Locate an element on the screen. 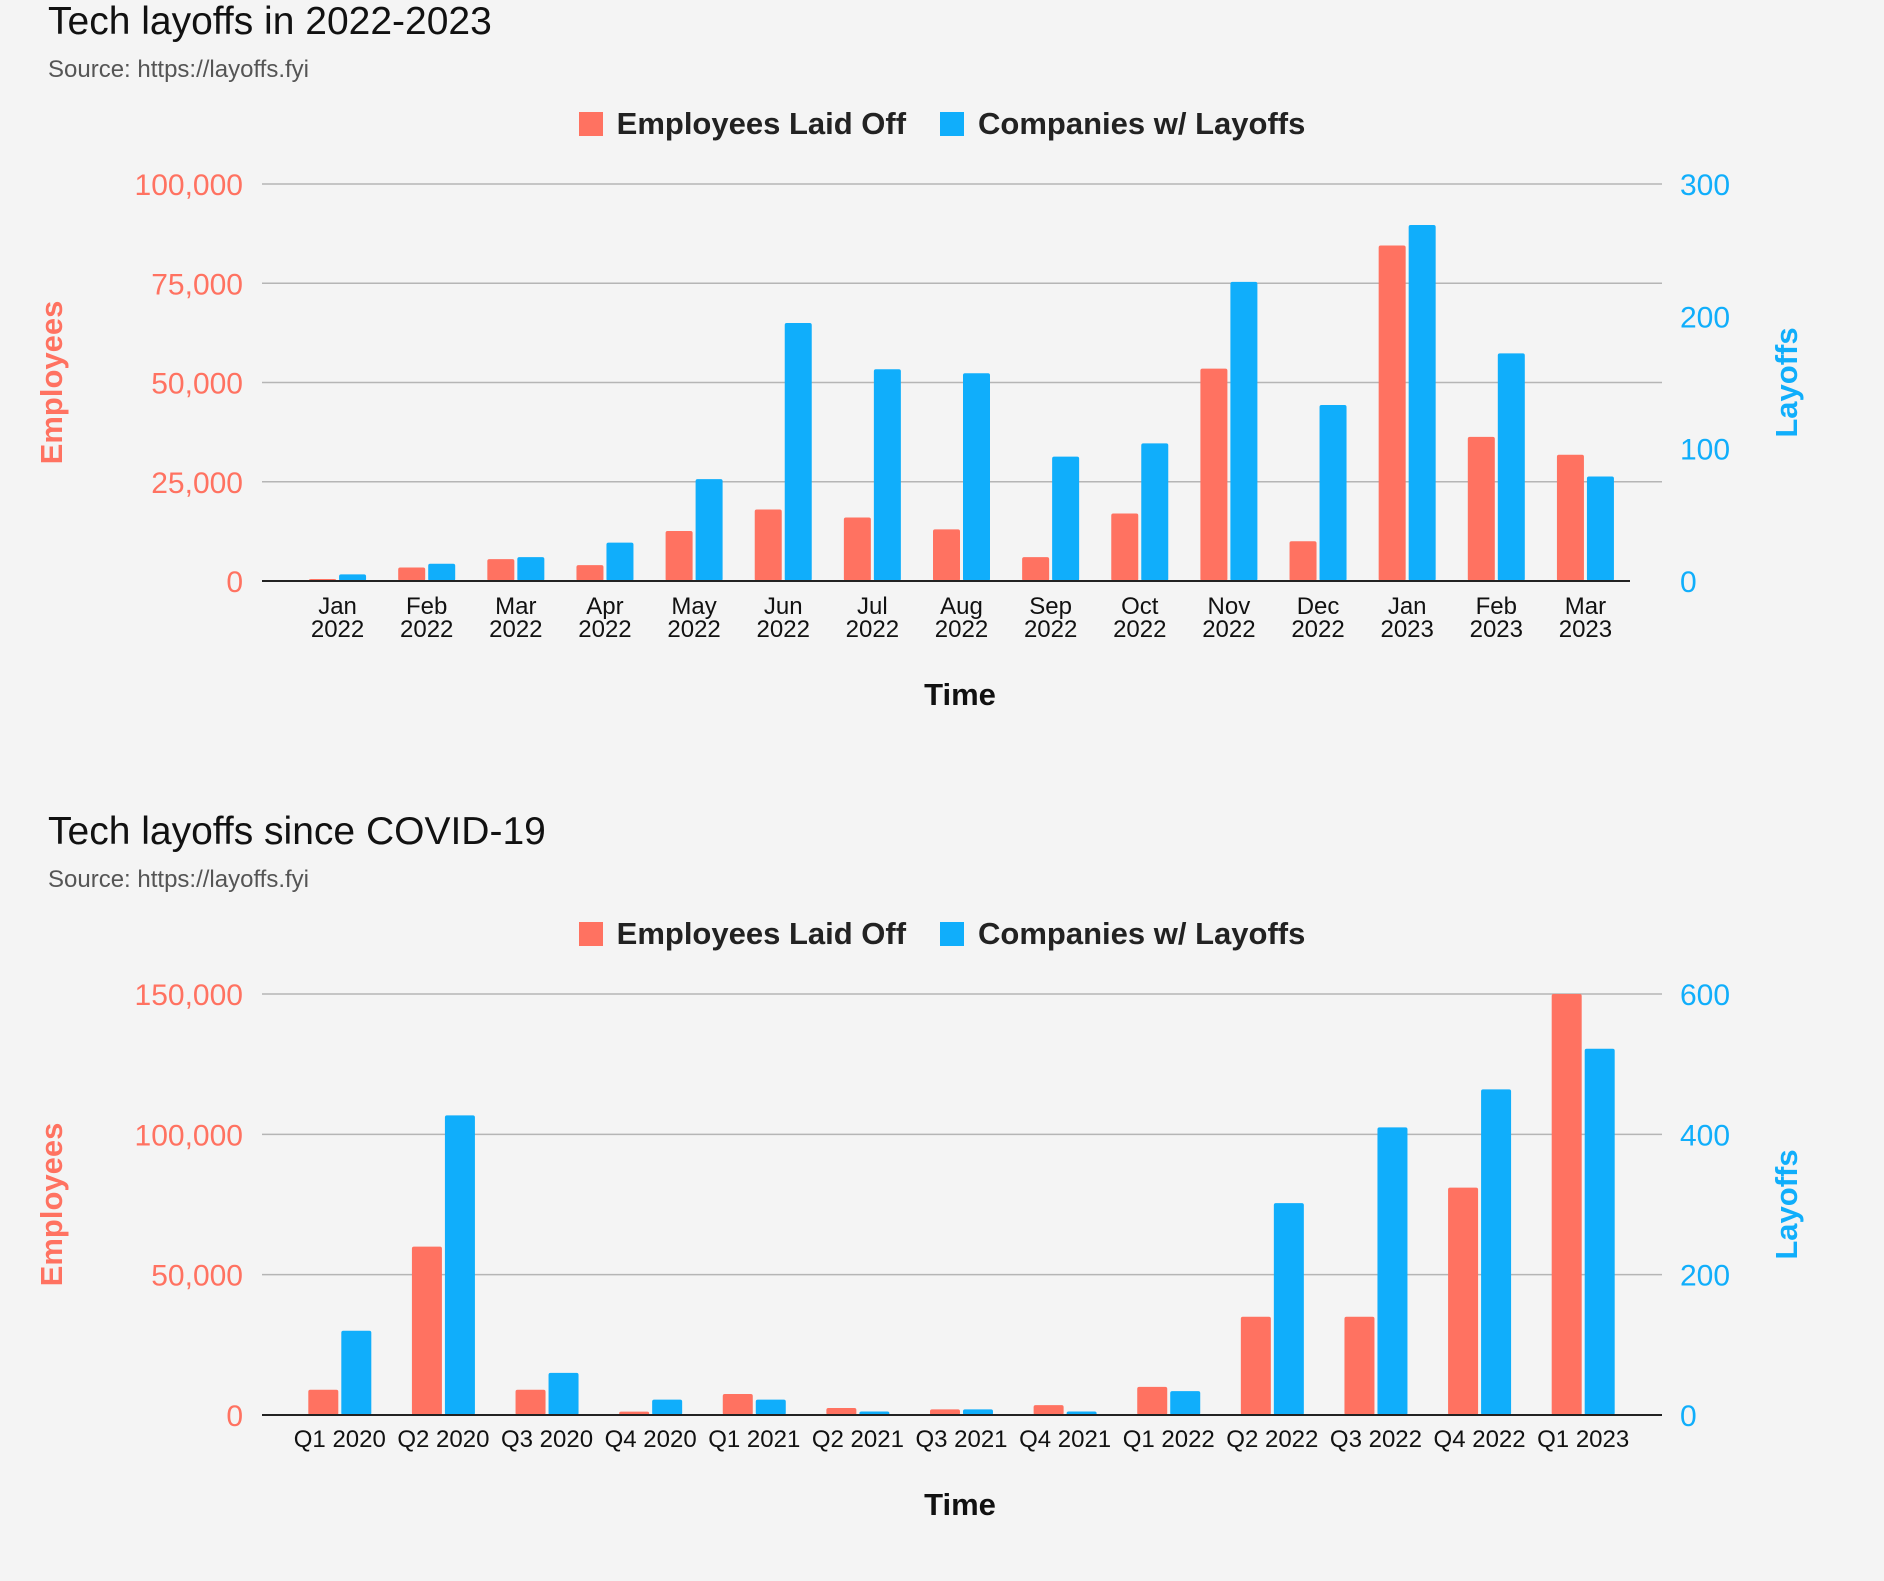  x-tick-label: Q3 2022 is located at coordinates (1376, 1439).